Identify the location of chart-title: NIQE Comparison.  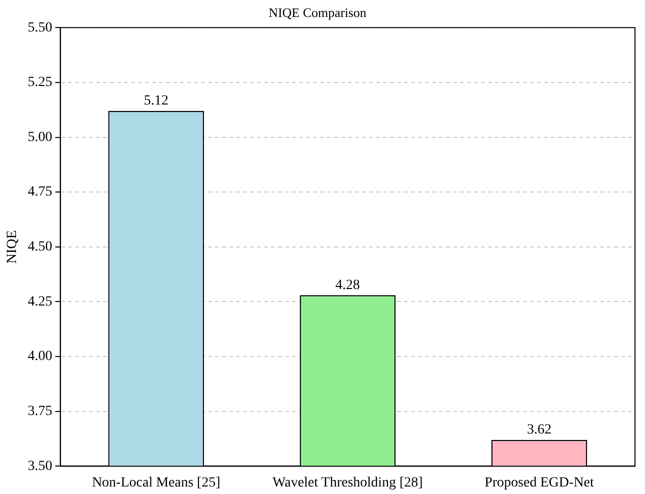
(317, 12).